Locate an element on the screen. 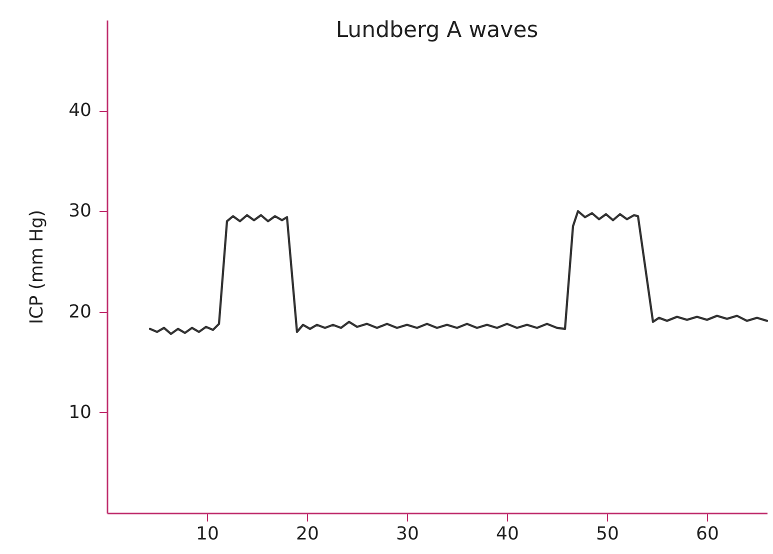  x-tick-label: 40 is located at coordinates (507, 534).